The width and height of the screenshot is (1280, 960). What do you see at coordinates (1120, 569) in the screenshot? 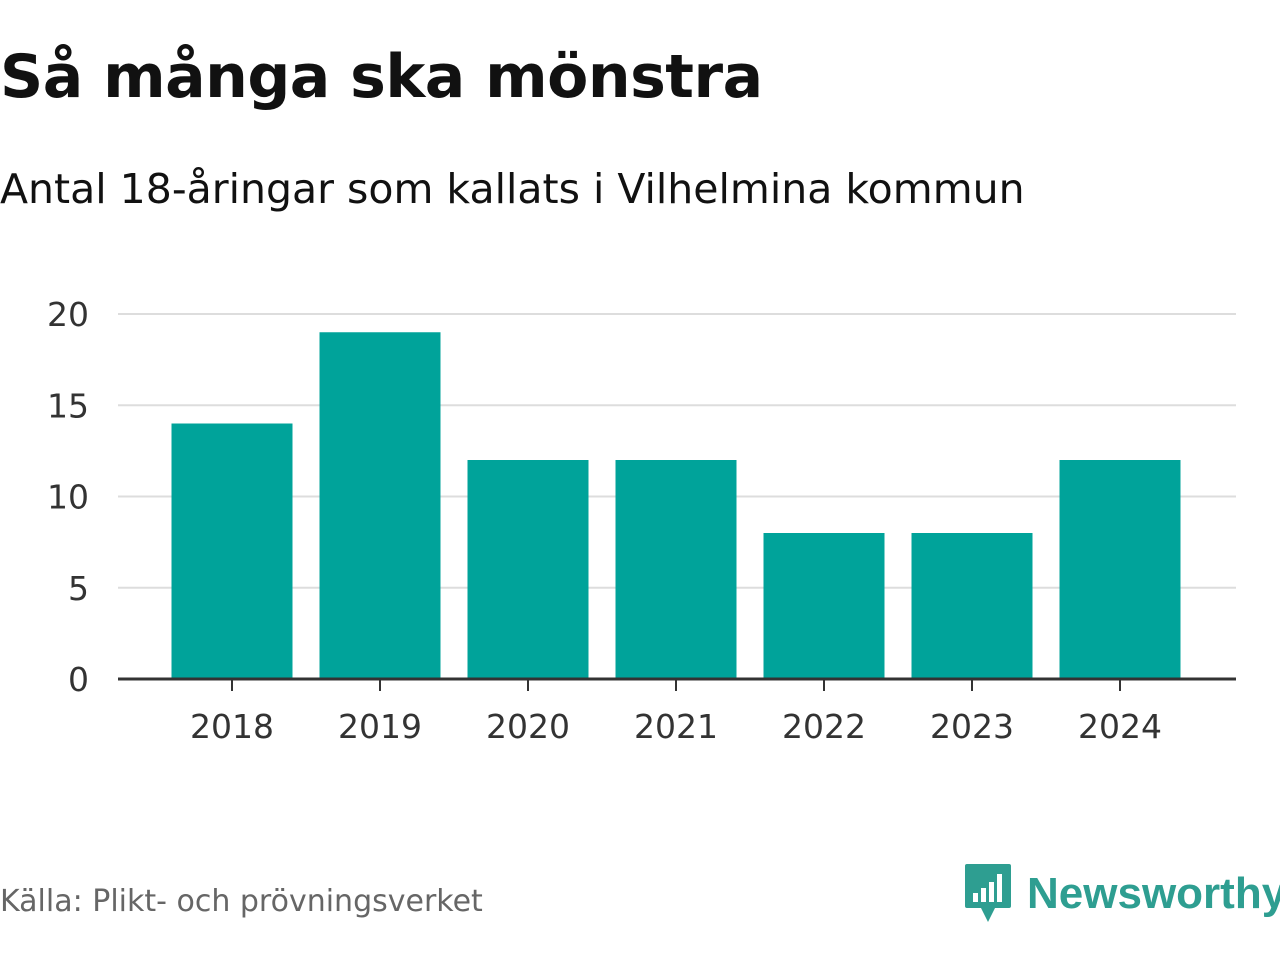
I see `bar-2024` at bounding box center [1120, 569].